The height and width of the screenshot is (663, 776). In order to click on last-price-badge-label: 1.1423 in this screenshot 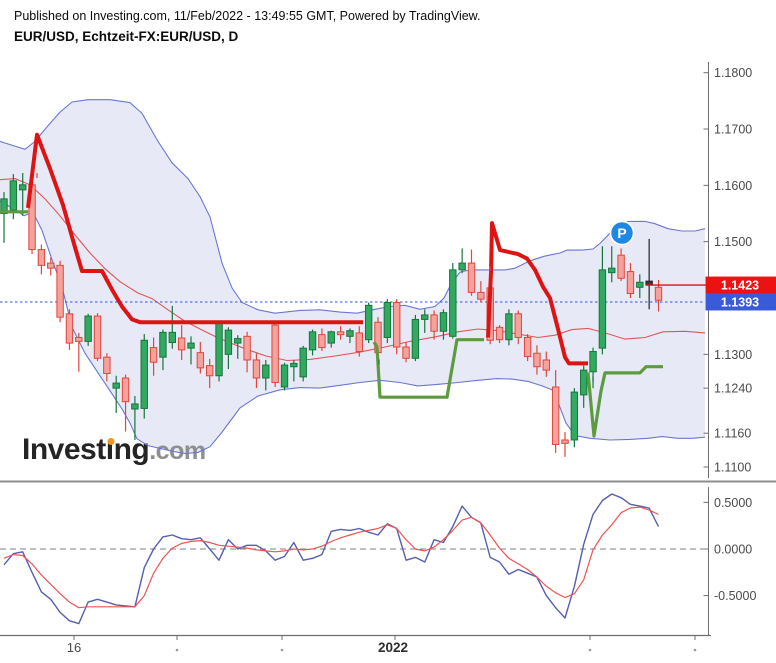, I will do `click(740, 286)`.